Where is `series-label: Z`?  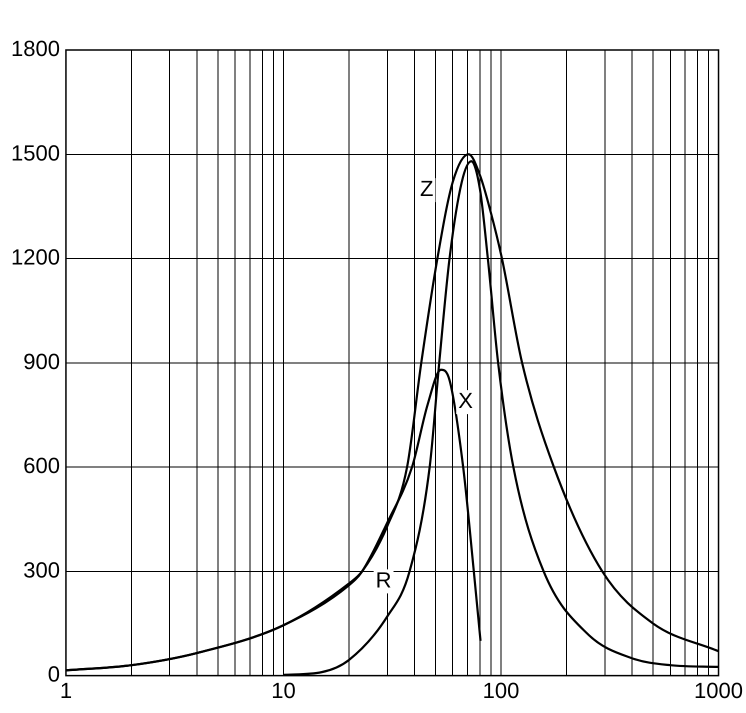
series-label: Z is located at coordinates (427, 189).